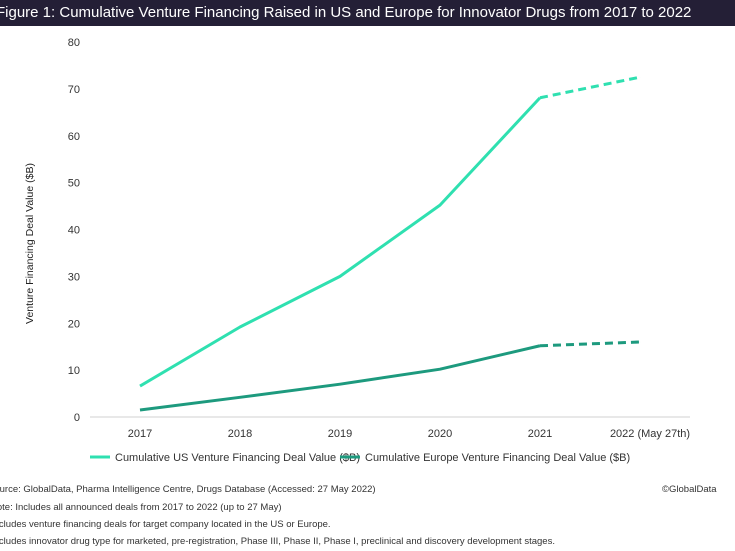  What do you see at coordinates (590, 344) in the screenshot?
I see `series-projection-europe` at bounding box center [590, 344].